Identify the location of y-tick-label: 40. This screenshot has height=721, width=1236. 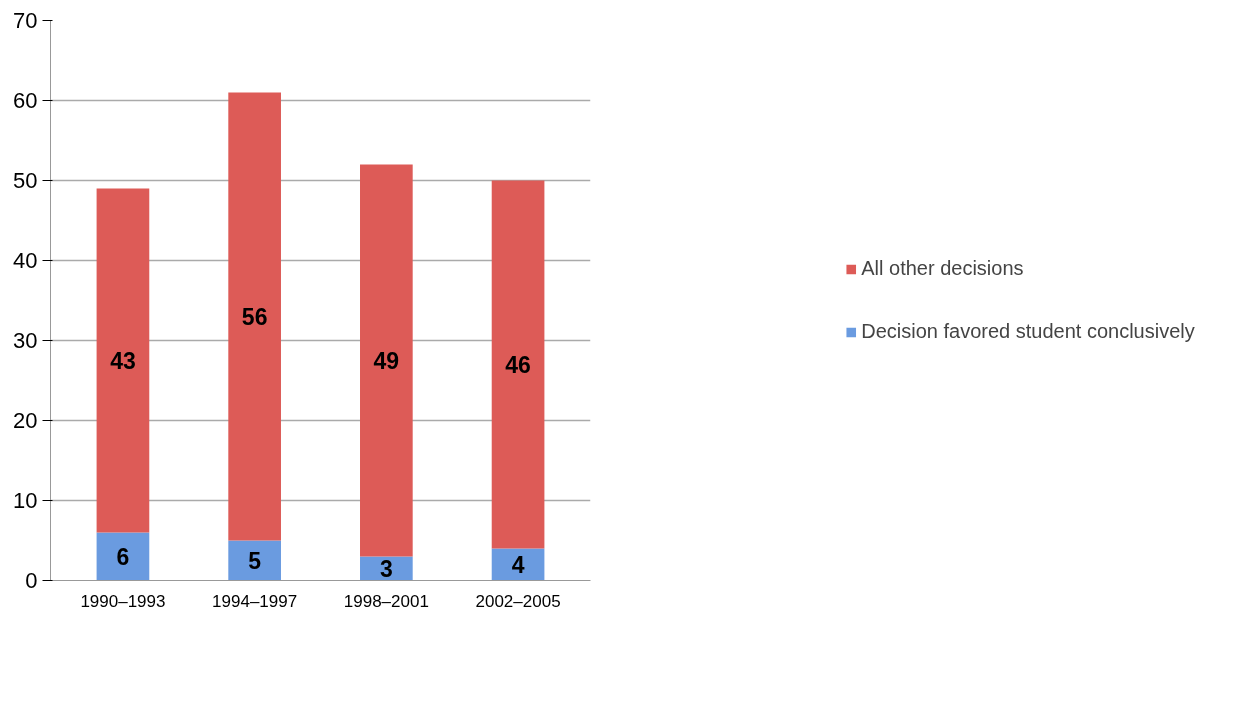
(25, 260).